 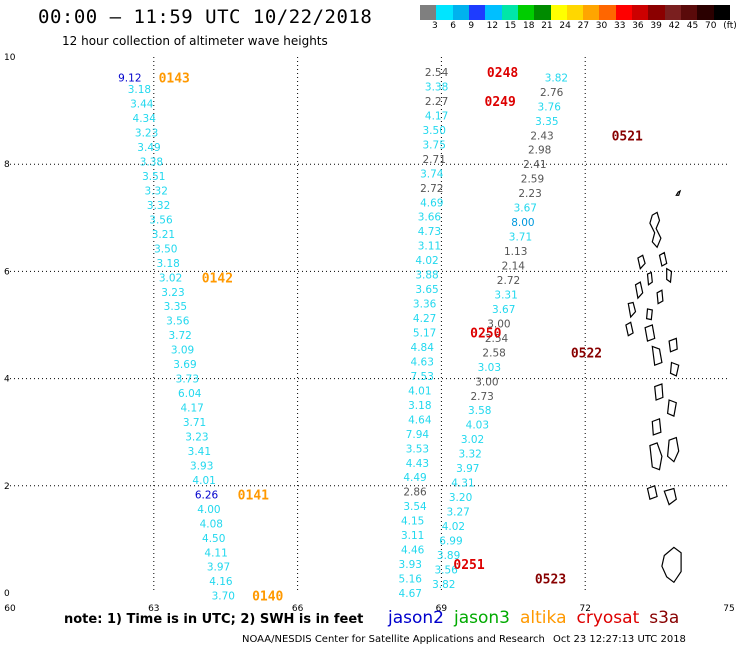 What do you see at coordinates (620, 26) in the screenshot?
I see `legend-label: 33` at bounding box center [620, 26].